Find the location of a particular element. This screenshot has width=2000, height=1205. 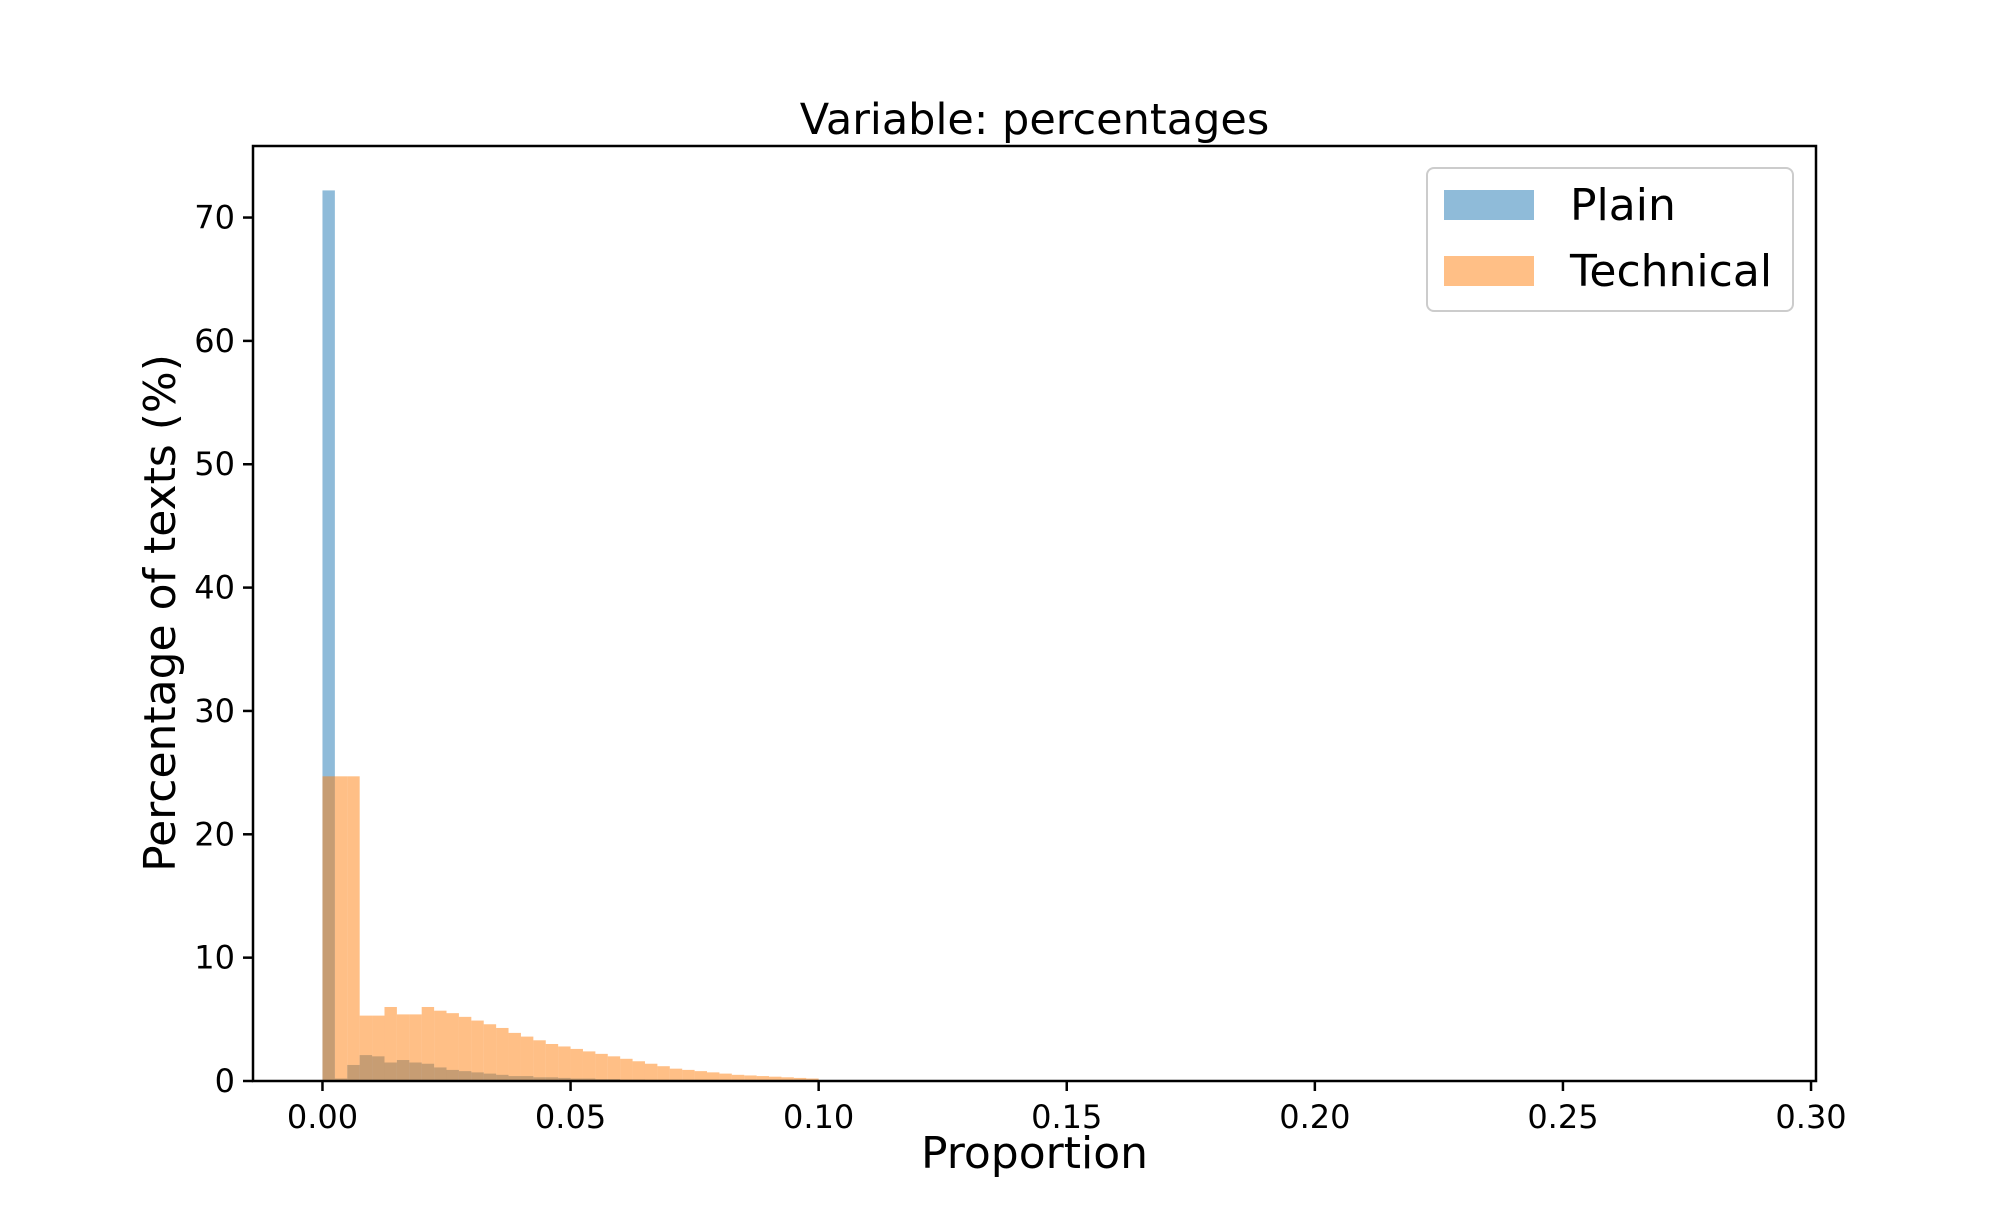

series-technical is located at coordinates (570, 928).